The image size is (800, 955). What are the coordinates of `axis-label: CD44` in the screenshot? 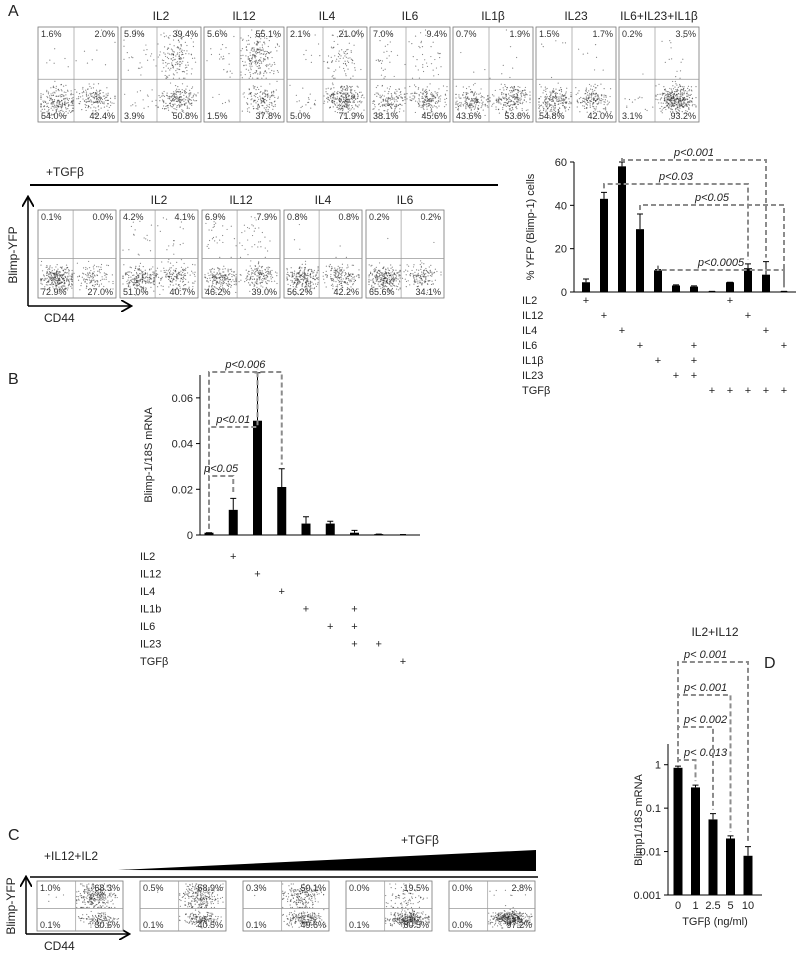 It's located at (59, 318).